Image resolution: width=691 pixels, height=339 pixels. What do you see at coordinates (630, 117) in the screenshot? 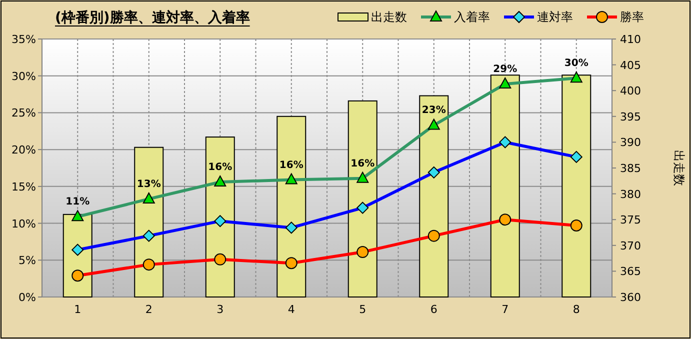
I see `y2-tick-label: 395` at bounding box center [630, 117].